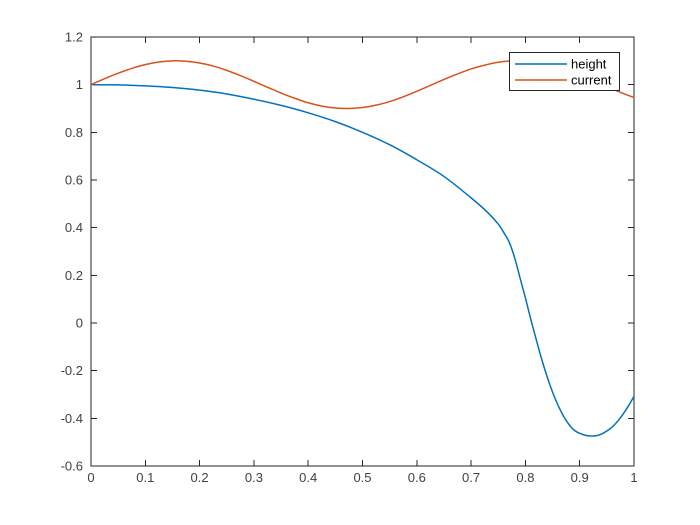 The width and height of the screenshot is (700, 525). What do you see at coordinates (308, 477) in the screenshot?
I see `x-tick-label: 0.4` at bounding box center [308, 477].